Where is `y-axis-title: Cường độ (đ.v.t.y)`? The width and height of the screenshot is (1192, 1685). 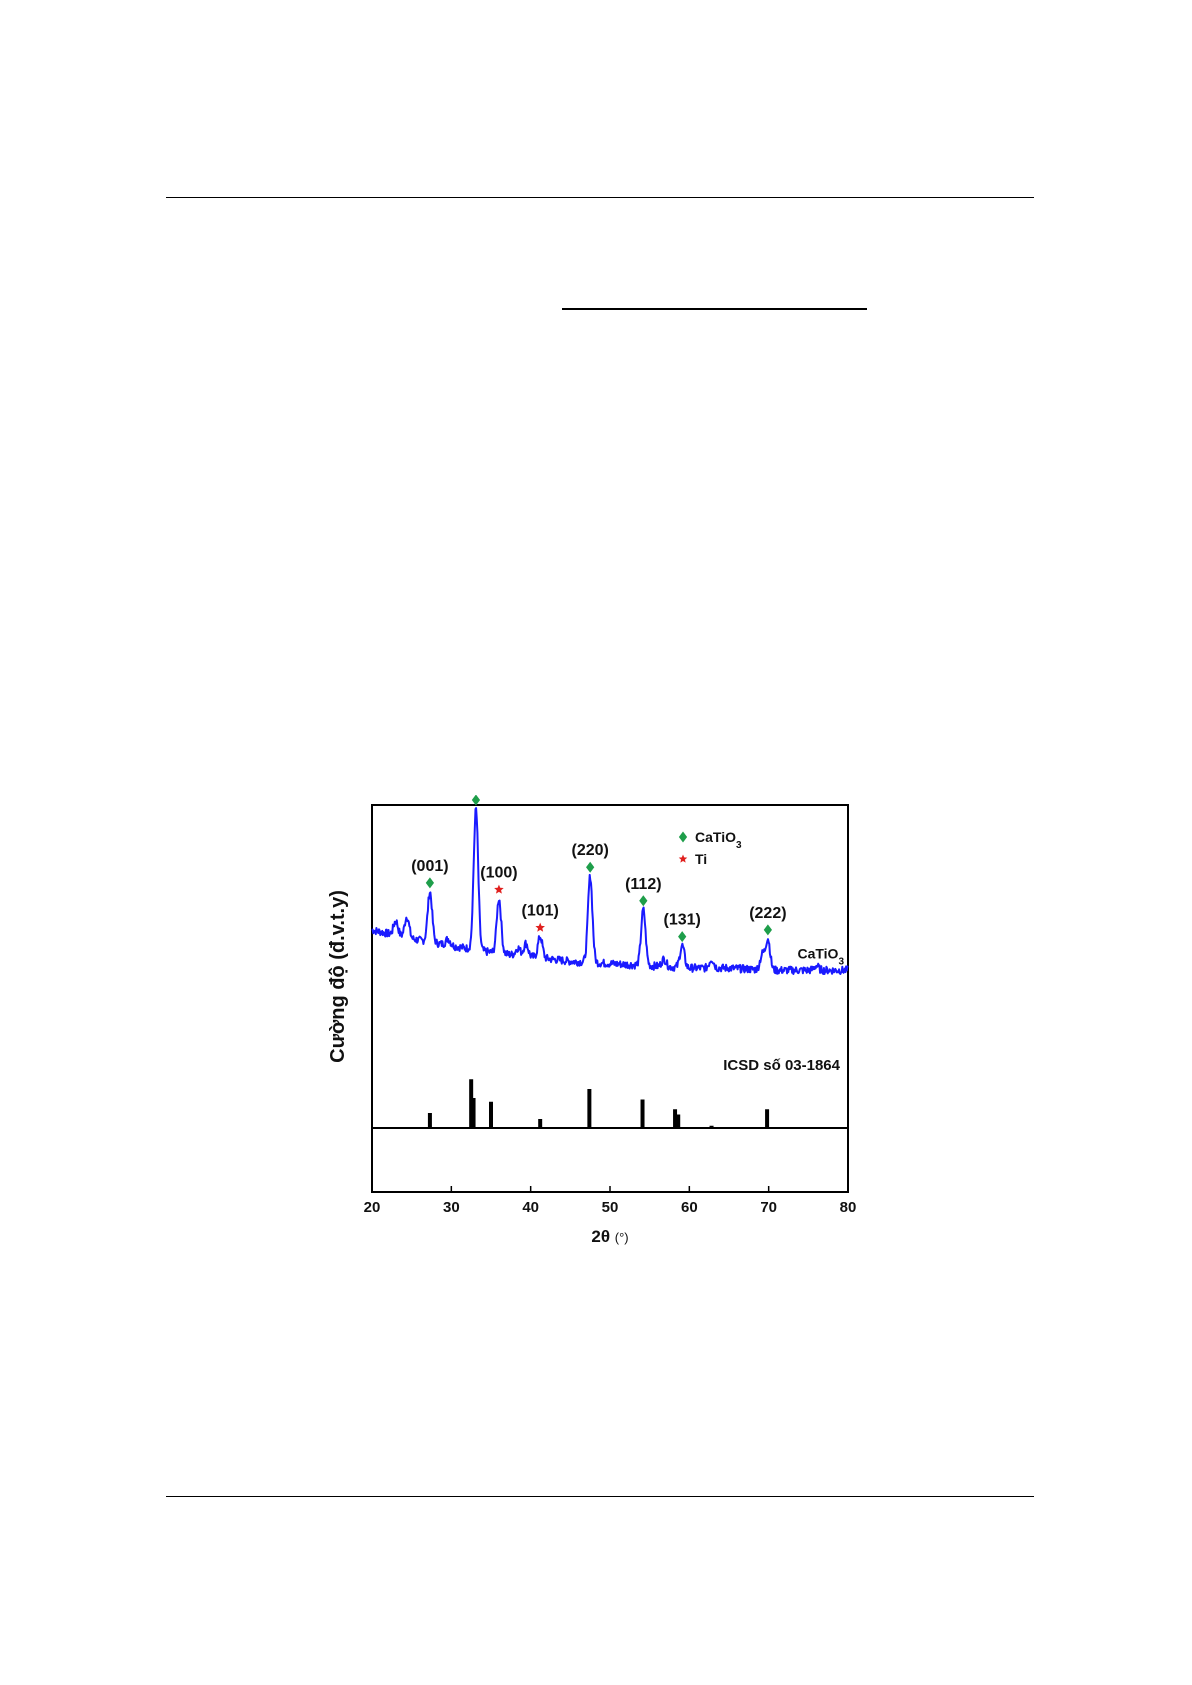
y-axis-title: Cường độ (đ.v.t.y) is located at coordinates (338, 976).